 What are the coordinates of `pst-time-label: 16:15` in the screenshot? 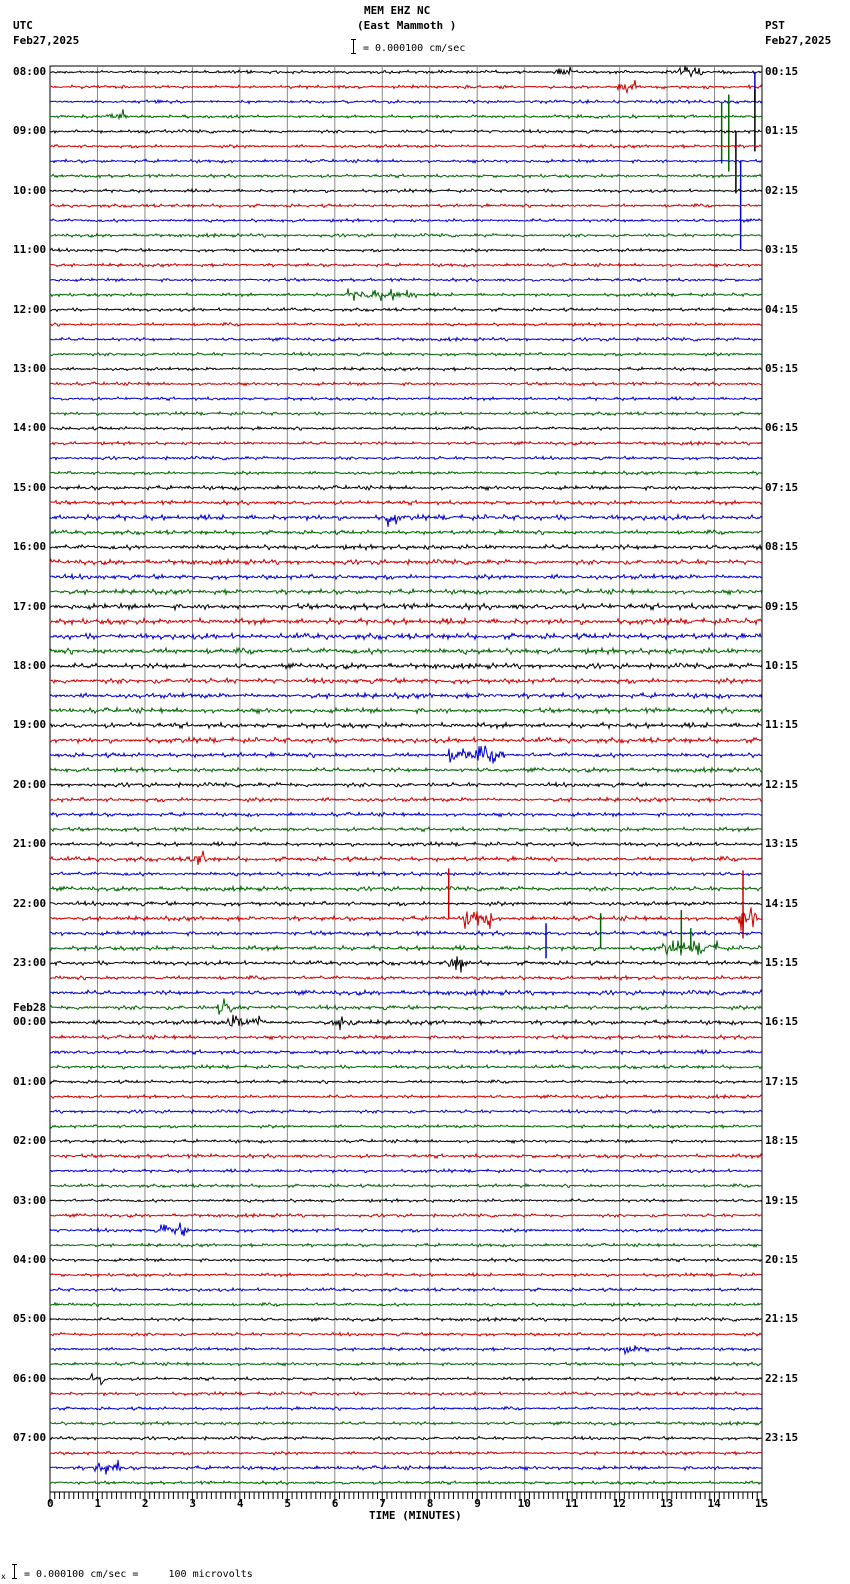 It's located at (782, 1022).